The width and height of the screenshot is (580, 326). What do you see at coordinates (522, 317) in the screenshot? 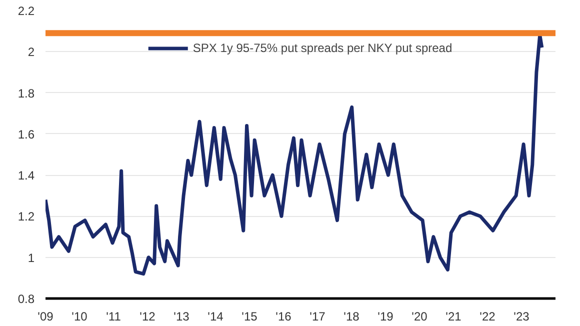
I see `x-tick-label: '23` at bounding box center [522, 317].